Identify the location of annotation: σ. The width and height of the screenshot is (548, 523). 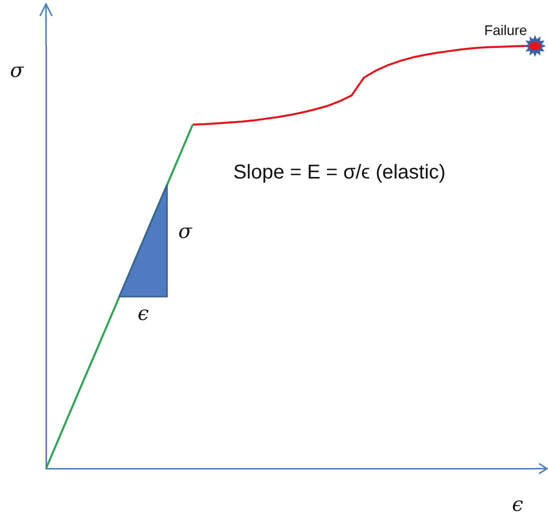
(185, 230).